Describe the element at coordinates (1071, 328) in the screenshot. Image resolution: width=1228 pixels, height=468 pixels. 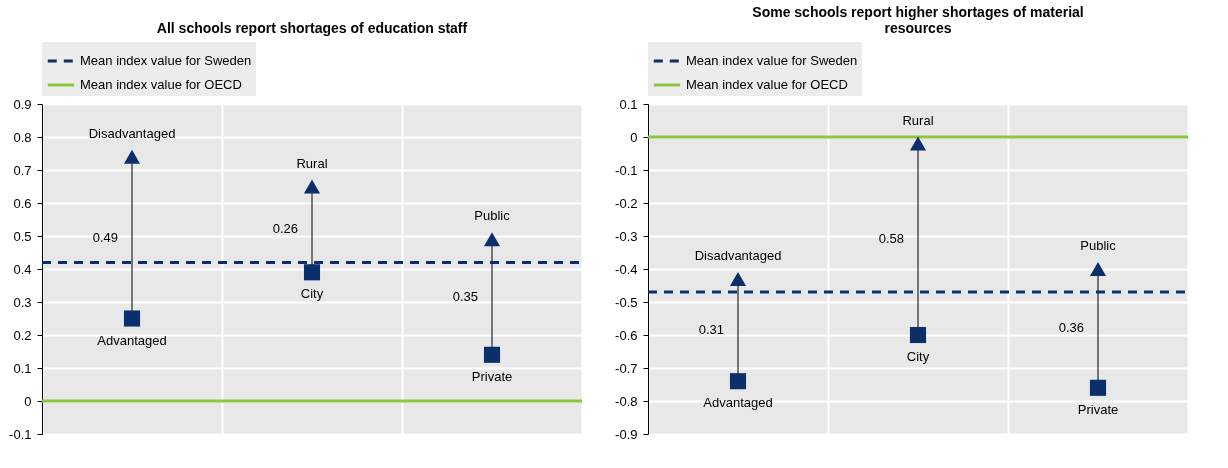
I see `annotation: 0.36` at that location.